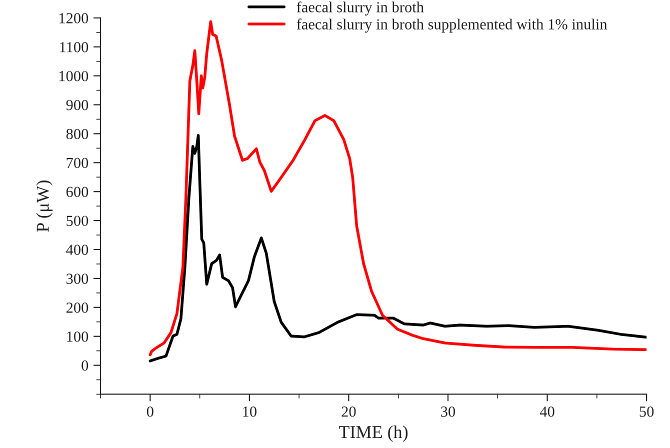 The height and width of the screenshot is (448, 670). I want to click on y-tick-label: 600, so click(77, 192).